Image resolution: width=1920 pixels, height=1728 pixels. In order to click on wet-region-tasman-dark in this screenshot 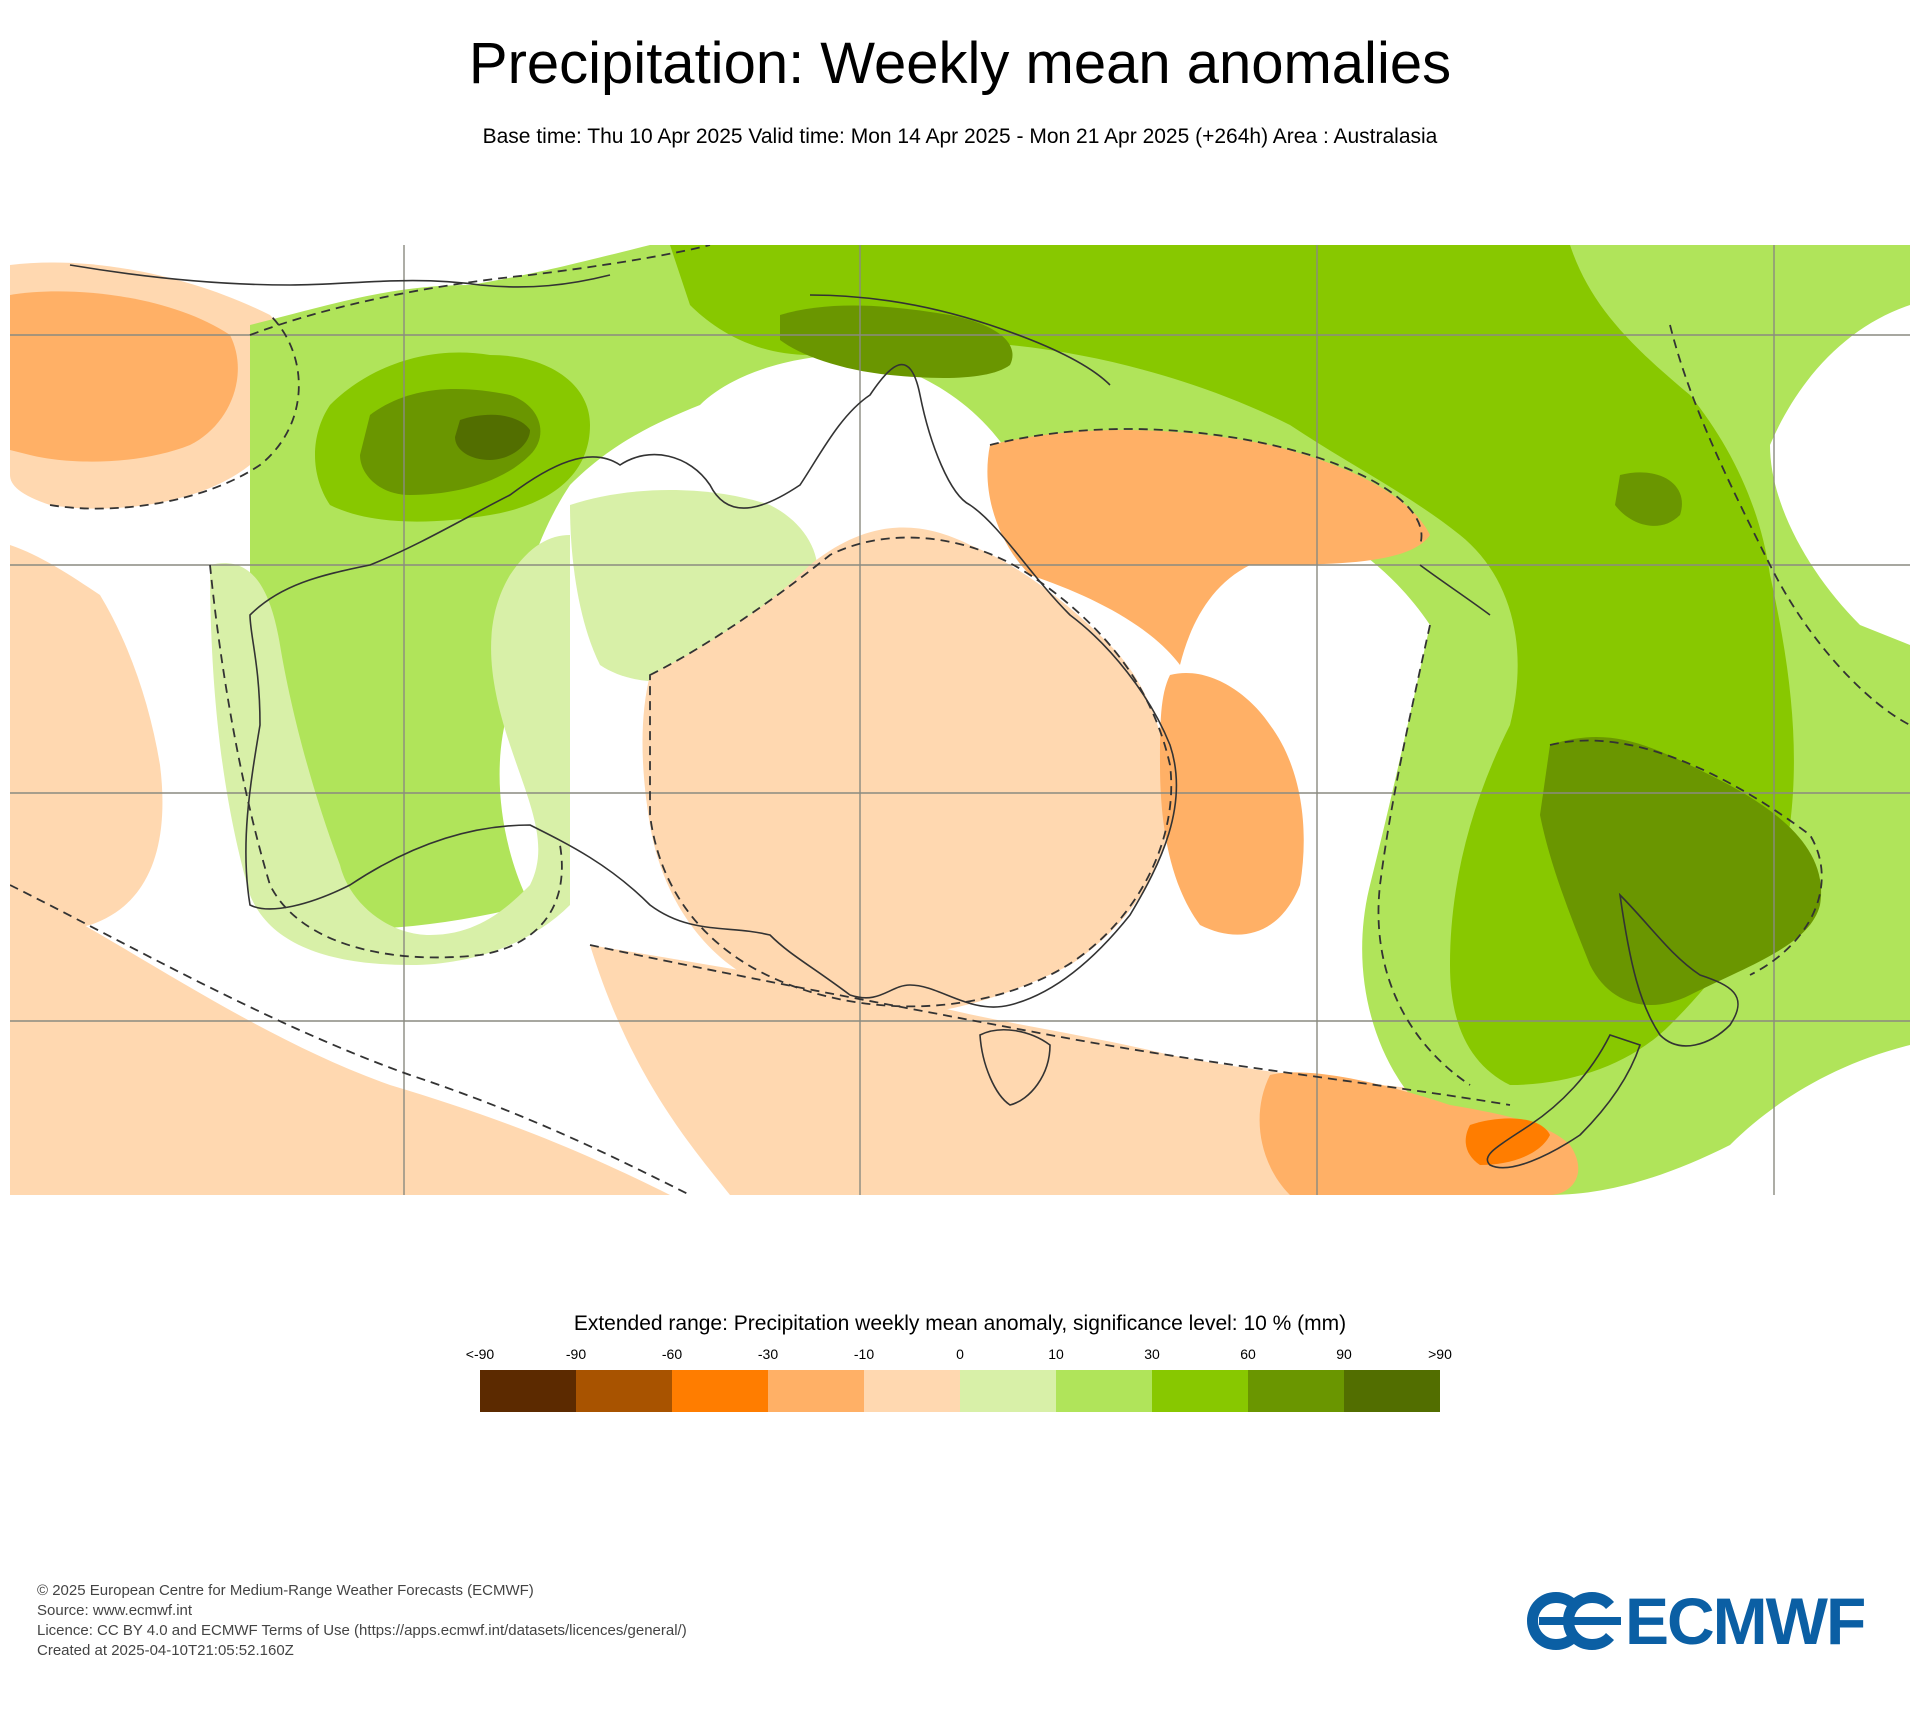, I will do `click(1681, 870)`.